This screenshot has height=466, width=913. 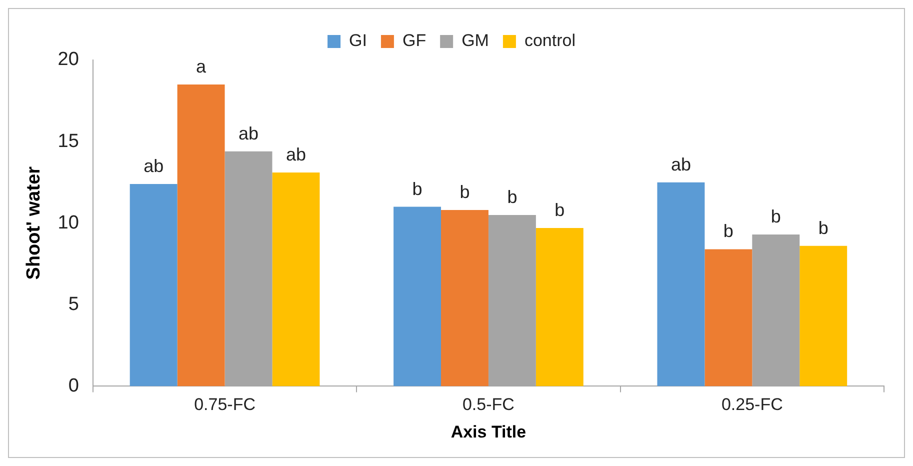 What do you see at coordinates (202, 66) in the screenshot?
I see `data-label: a` at bounding box center [202, 66].